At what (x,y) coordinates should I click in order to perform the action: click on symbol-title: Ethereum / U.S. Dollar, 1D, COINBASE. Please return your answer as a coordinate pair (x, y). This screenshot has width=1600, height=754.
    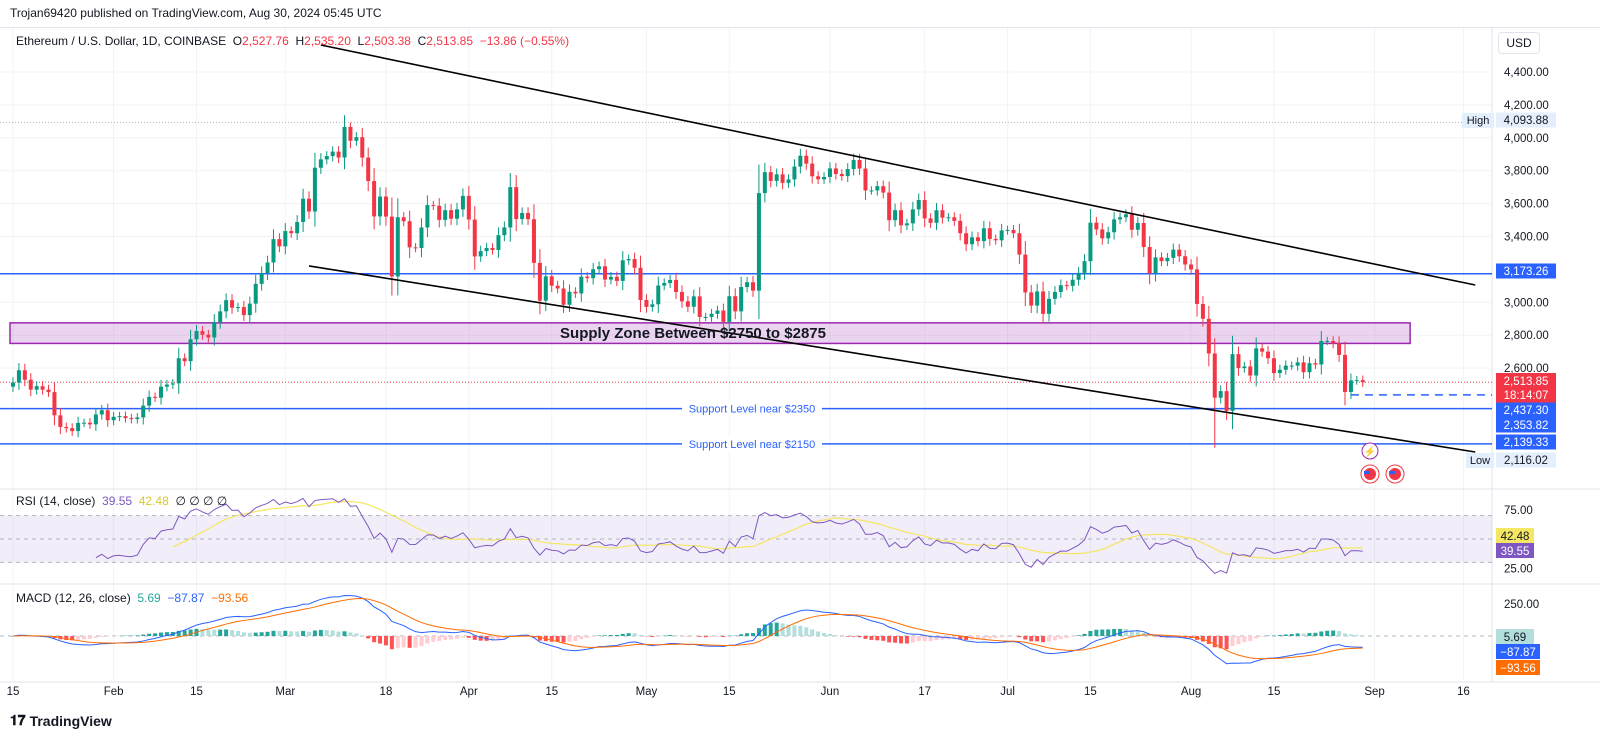
    Looking at the image, I should click on (121, 41).